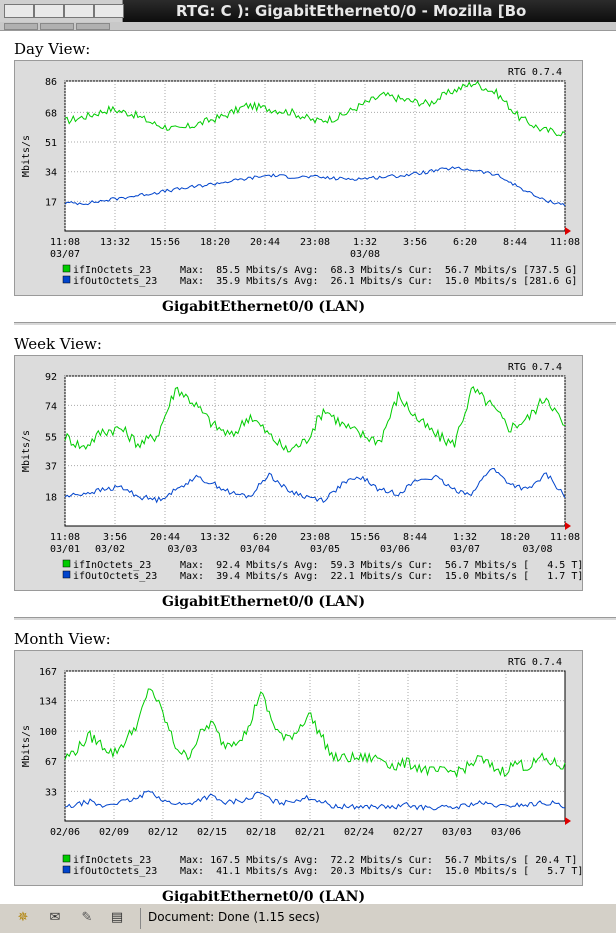  I want to click on status-text: Document: Done (1.15 secs), so click(234, 917).